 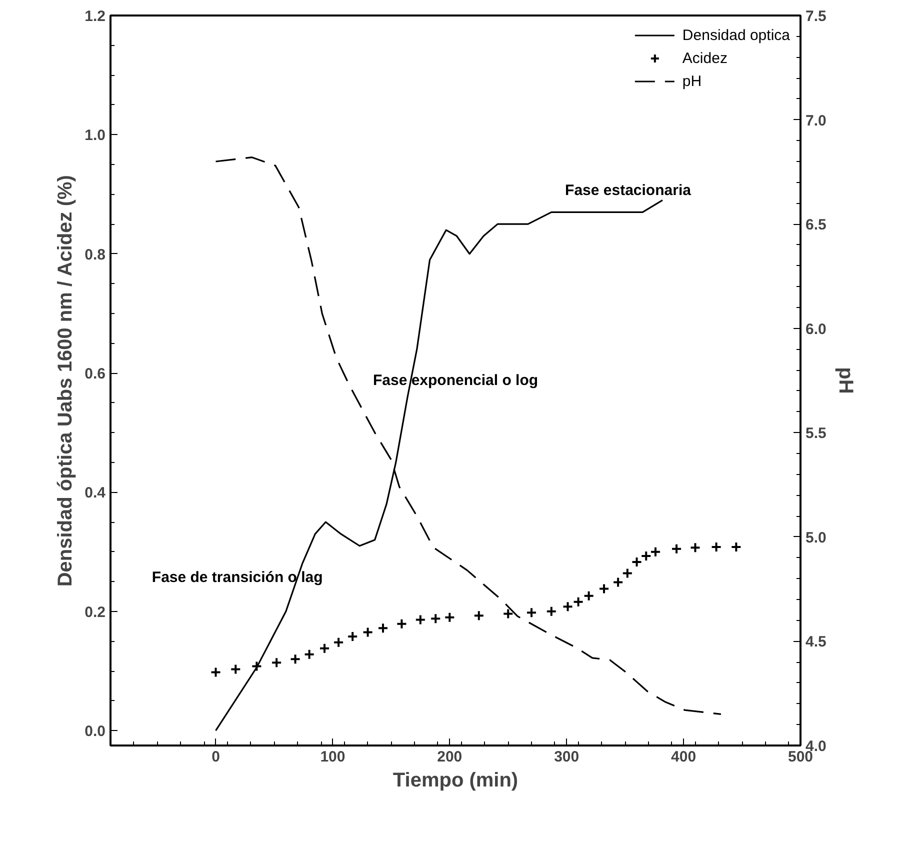 I want to click on y-tick-label: 0.2, so click(x=95, y=612).